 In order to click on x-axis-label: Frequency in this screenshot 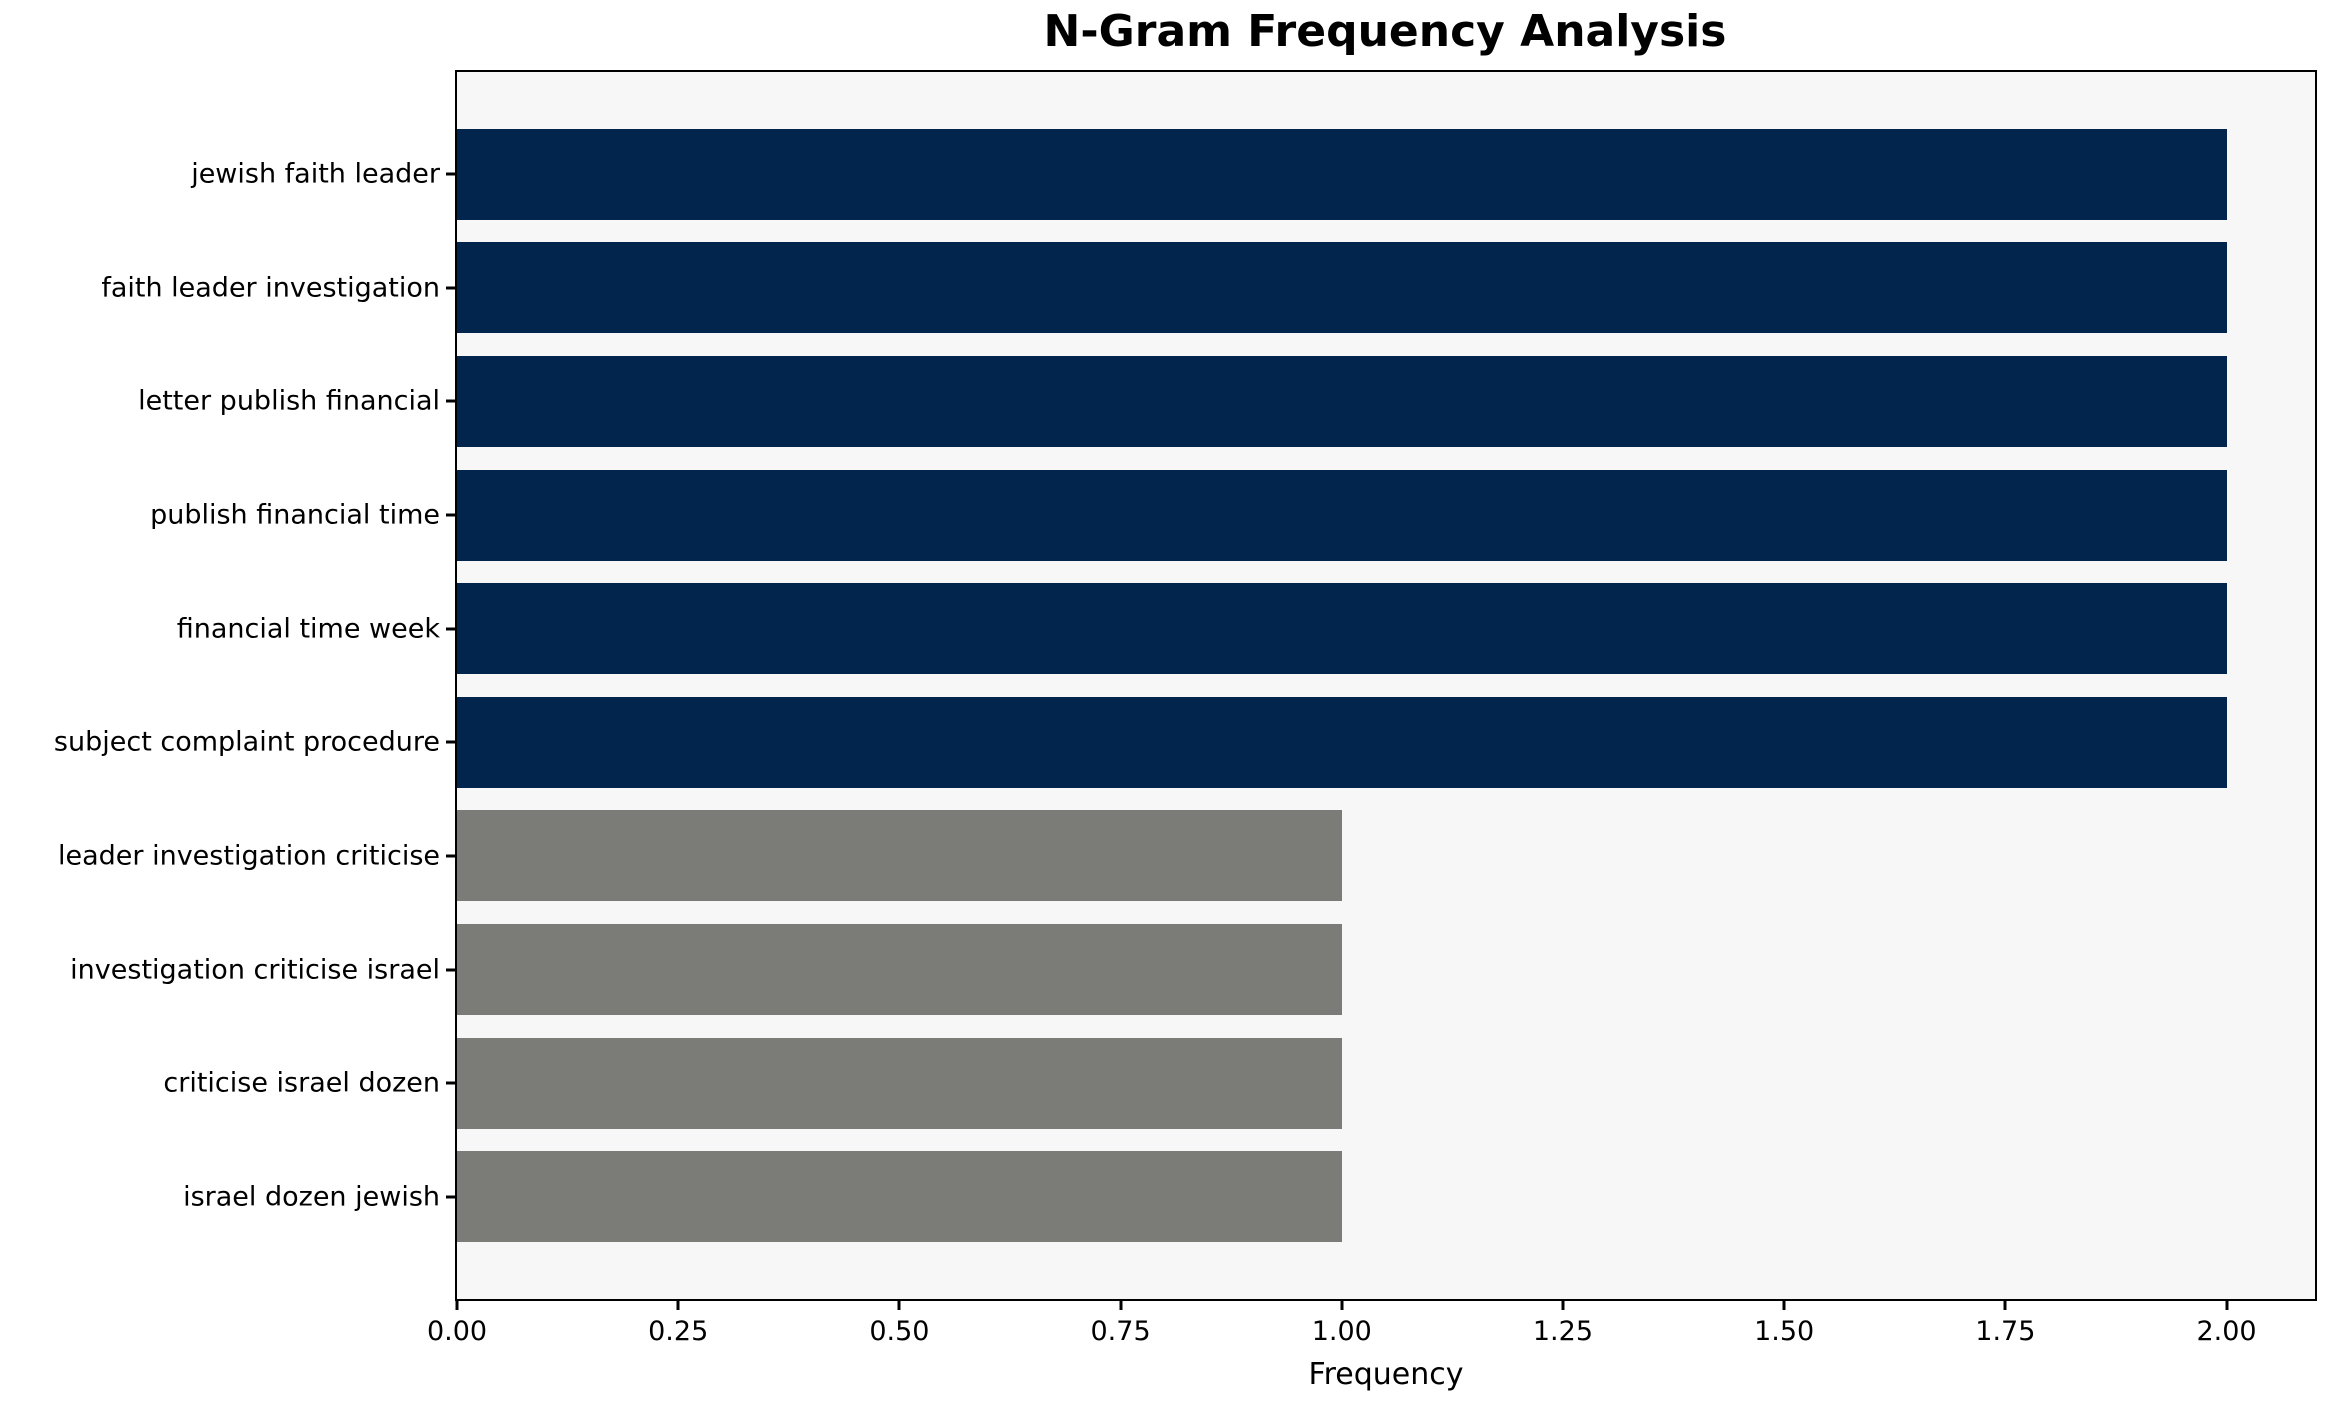, I will do `click(1386, 1374)`.